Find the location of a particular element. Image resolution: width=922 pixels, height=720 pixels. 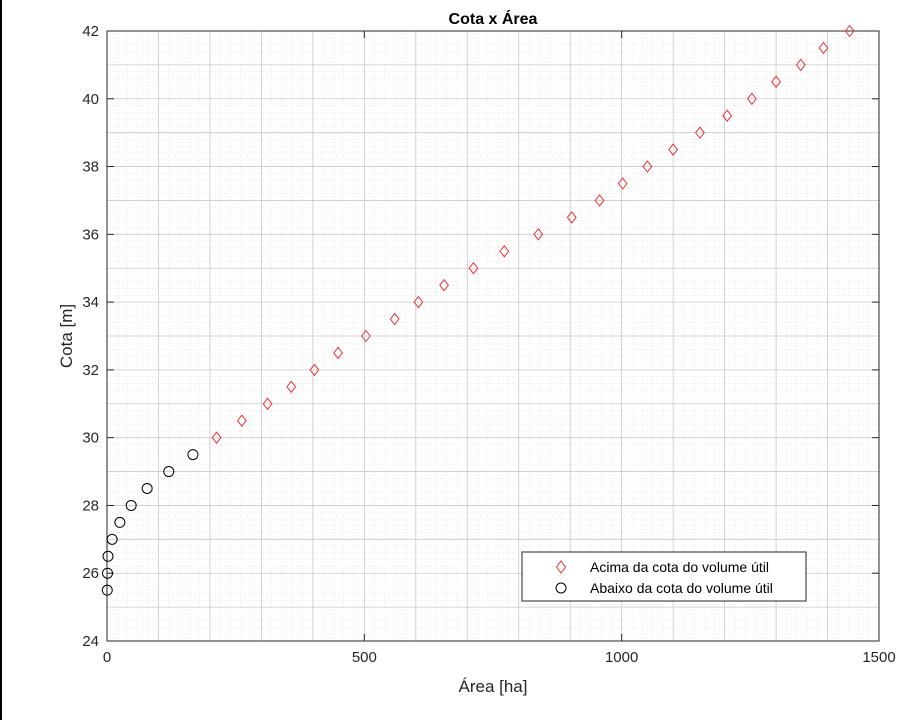

y-tick-label: 32 is located at coordinates (90, 370).